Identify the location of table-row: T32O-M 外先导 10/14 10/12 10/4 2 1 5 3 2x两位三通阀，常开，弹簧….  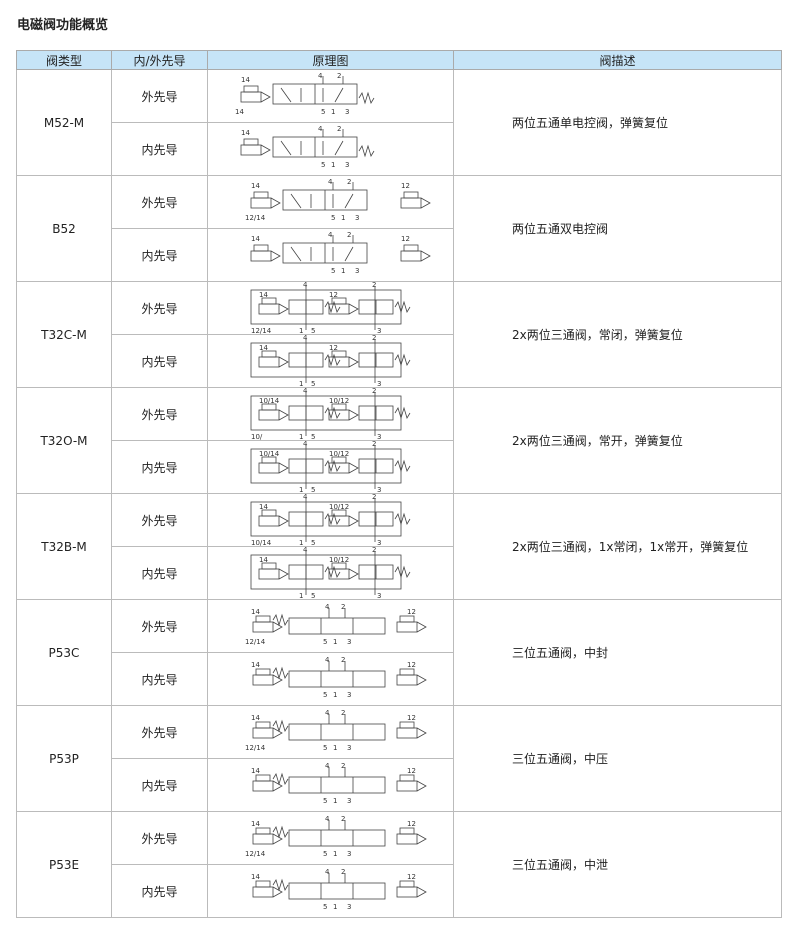
(399, 440).